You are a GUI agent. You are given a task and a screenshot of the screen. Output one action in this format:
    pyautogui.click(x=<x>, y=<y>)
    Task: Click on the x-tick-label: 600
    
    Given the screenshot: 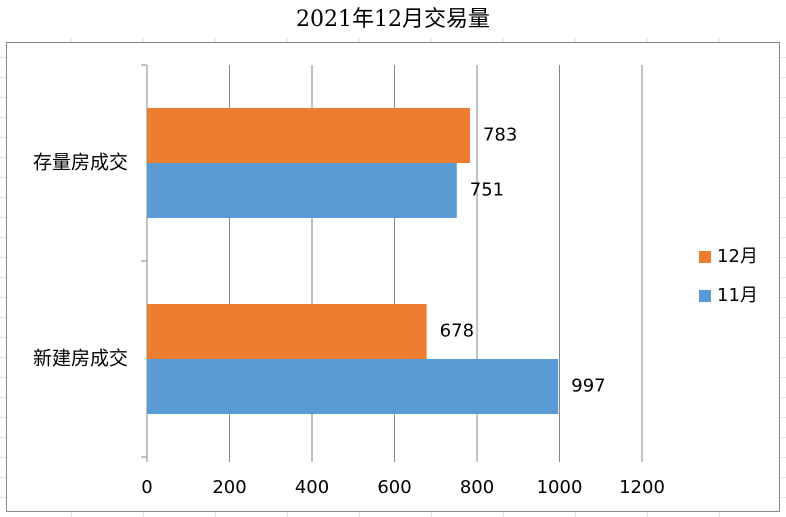 What is the action you would take?
    pyautogui.click(x=394, y=487)
    